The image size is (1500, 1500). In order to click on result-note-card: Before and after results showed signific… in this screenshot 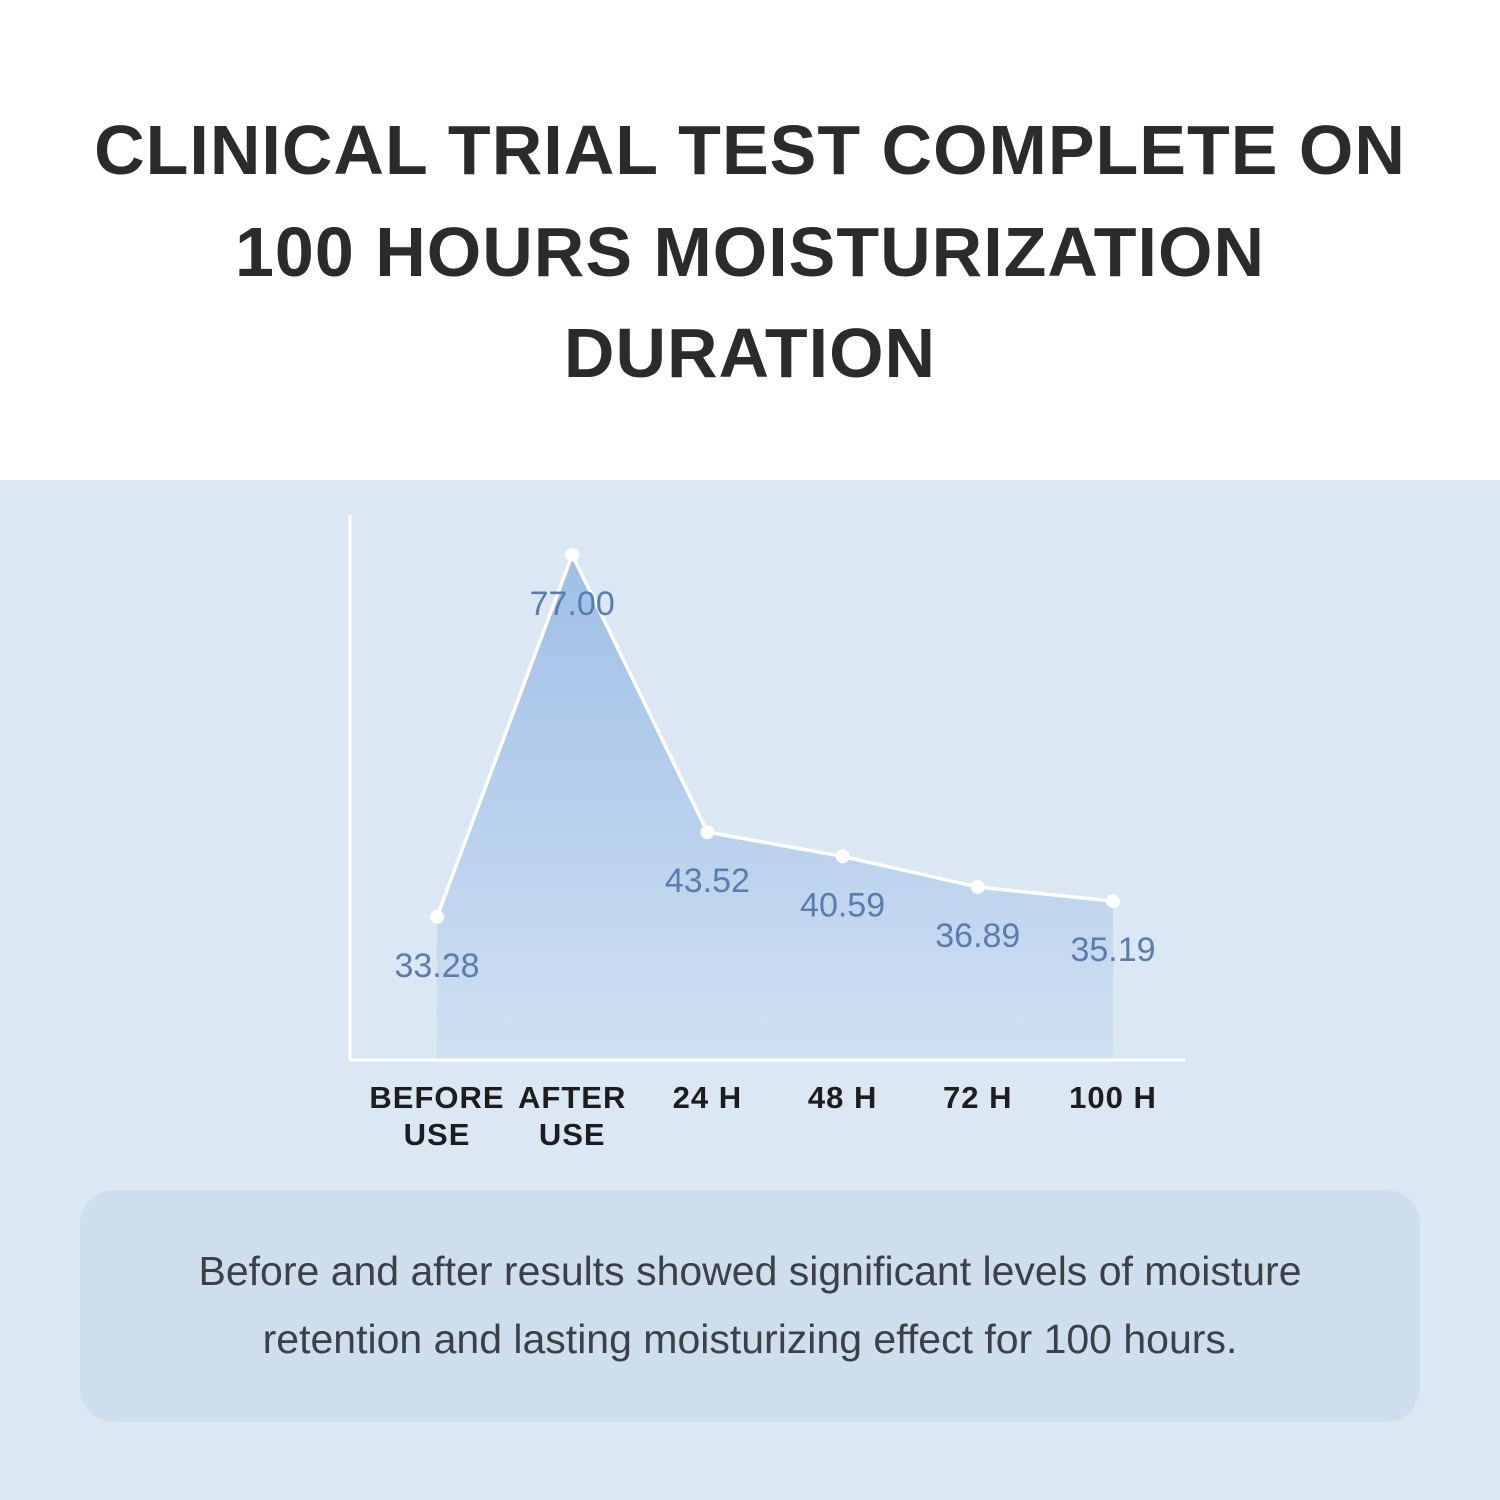, I will do `click(750, 1306)`.